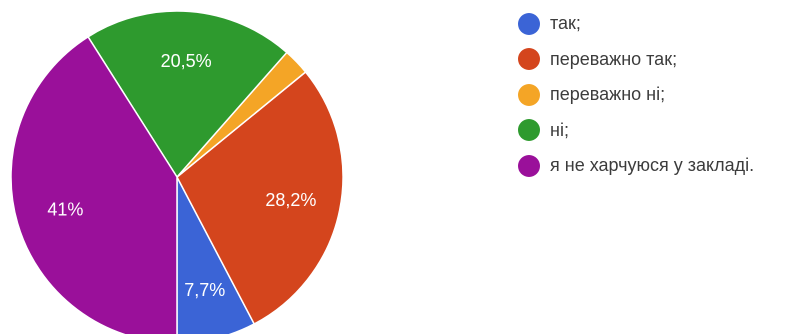 This screenshot has width=803, height=334. I want to click on legend-label-ni: ні;, so click(559, 129).